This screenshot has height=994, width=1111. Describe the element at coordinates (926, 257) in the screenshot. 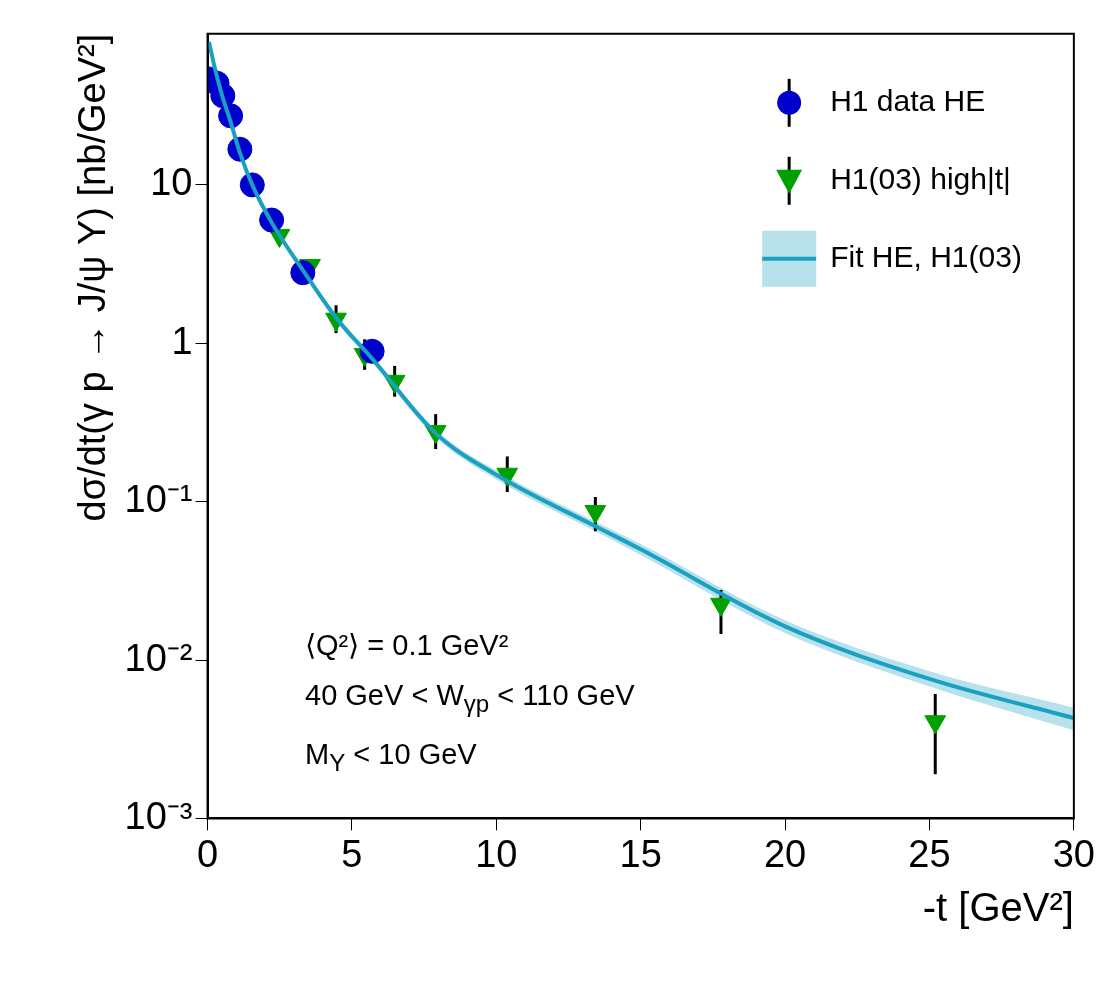

I see `legend-label: Fit HE, H1(03)` at that location.